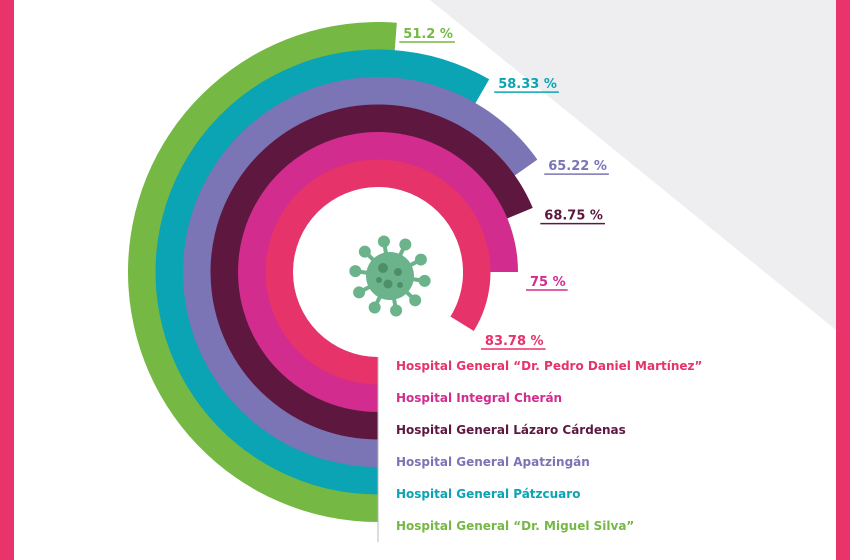  Describe the element at coordinates (515, 526) in the screenshot. I see `hospital-label-6: Hospital General “Dr. Miguel Silva”` at that location.